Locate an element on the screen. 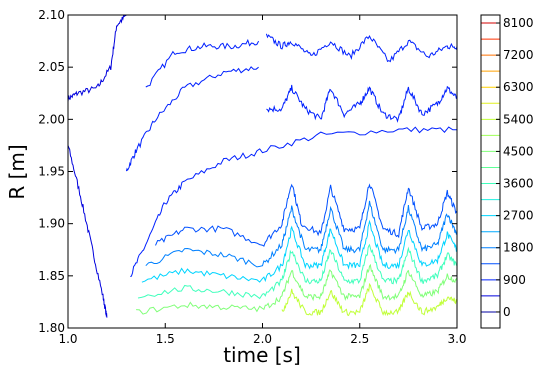 The height and width of the screenshot is (370, 537). colorbar-tick-label: 8100 is located at coordinates (518, 23).